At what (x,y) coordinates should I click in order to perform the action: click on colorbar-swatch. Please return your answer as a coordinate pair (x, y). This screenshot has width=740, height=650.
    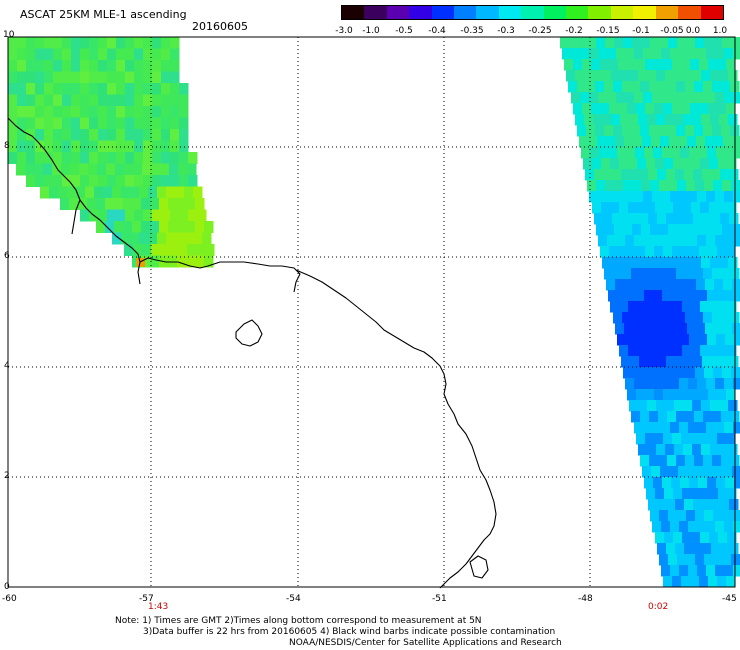
    Looking at the image, I should click on (487, 12).